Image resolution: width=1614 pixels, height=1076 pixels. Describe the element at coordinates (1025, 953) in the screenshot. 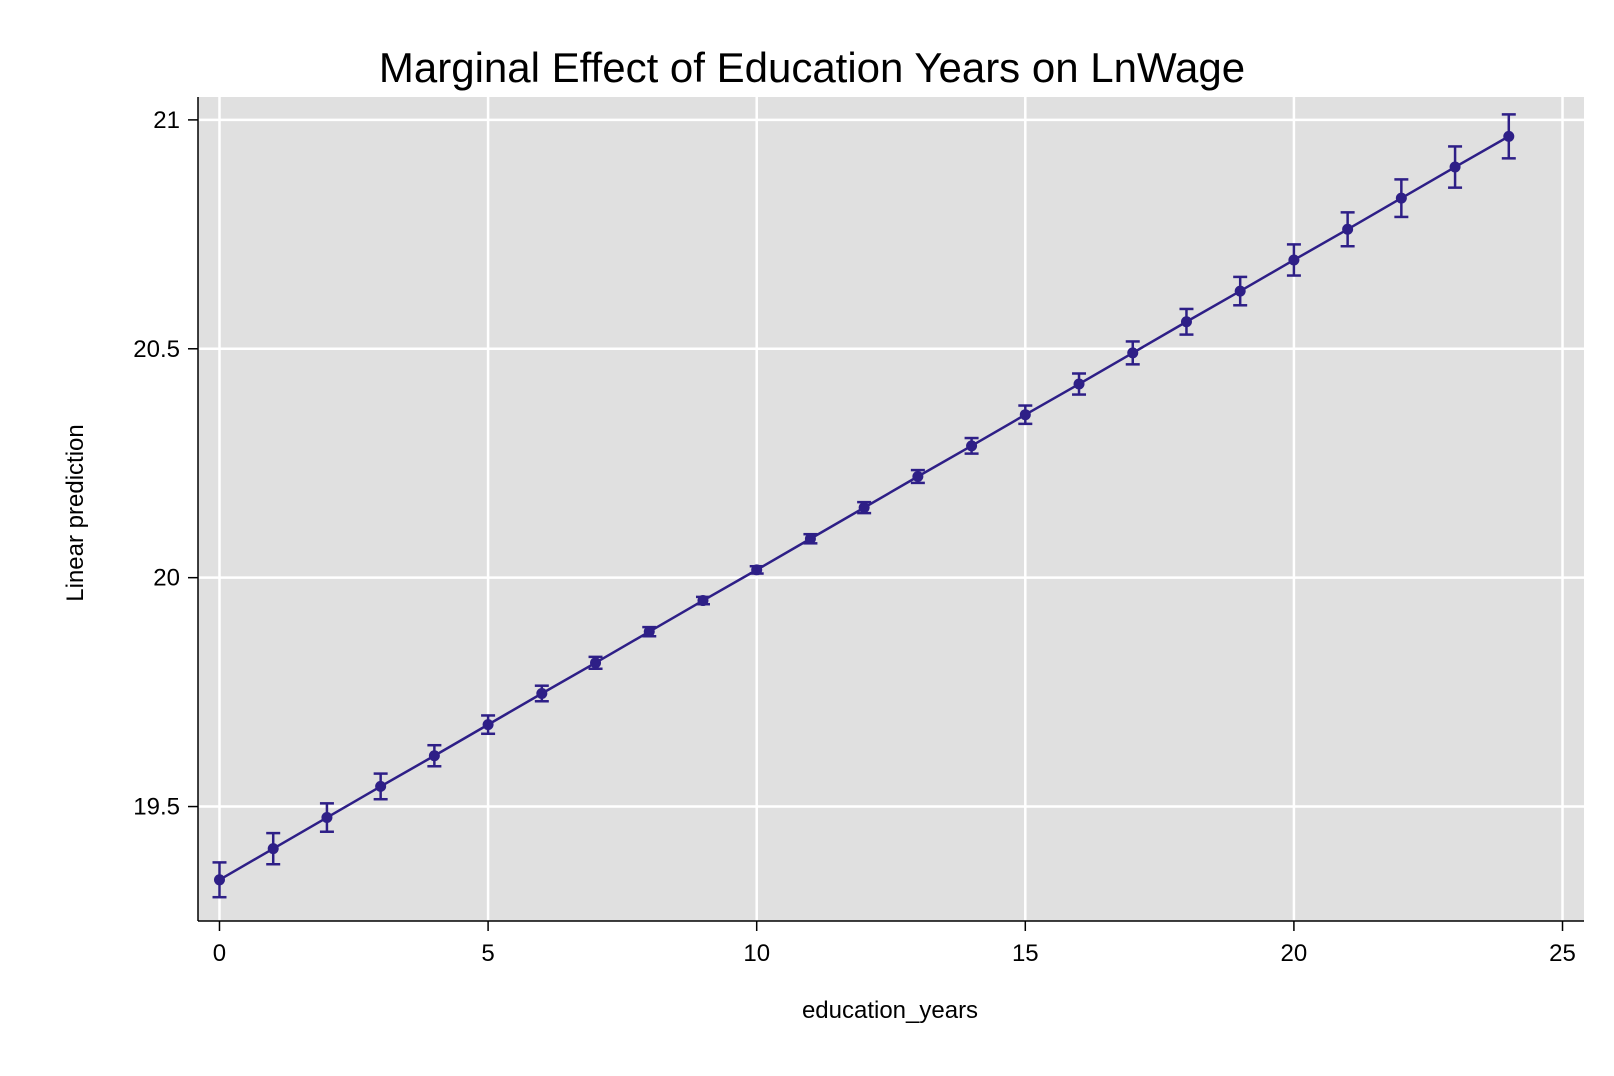

I see `x-tick-label: 15` at that location.